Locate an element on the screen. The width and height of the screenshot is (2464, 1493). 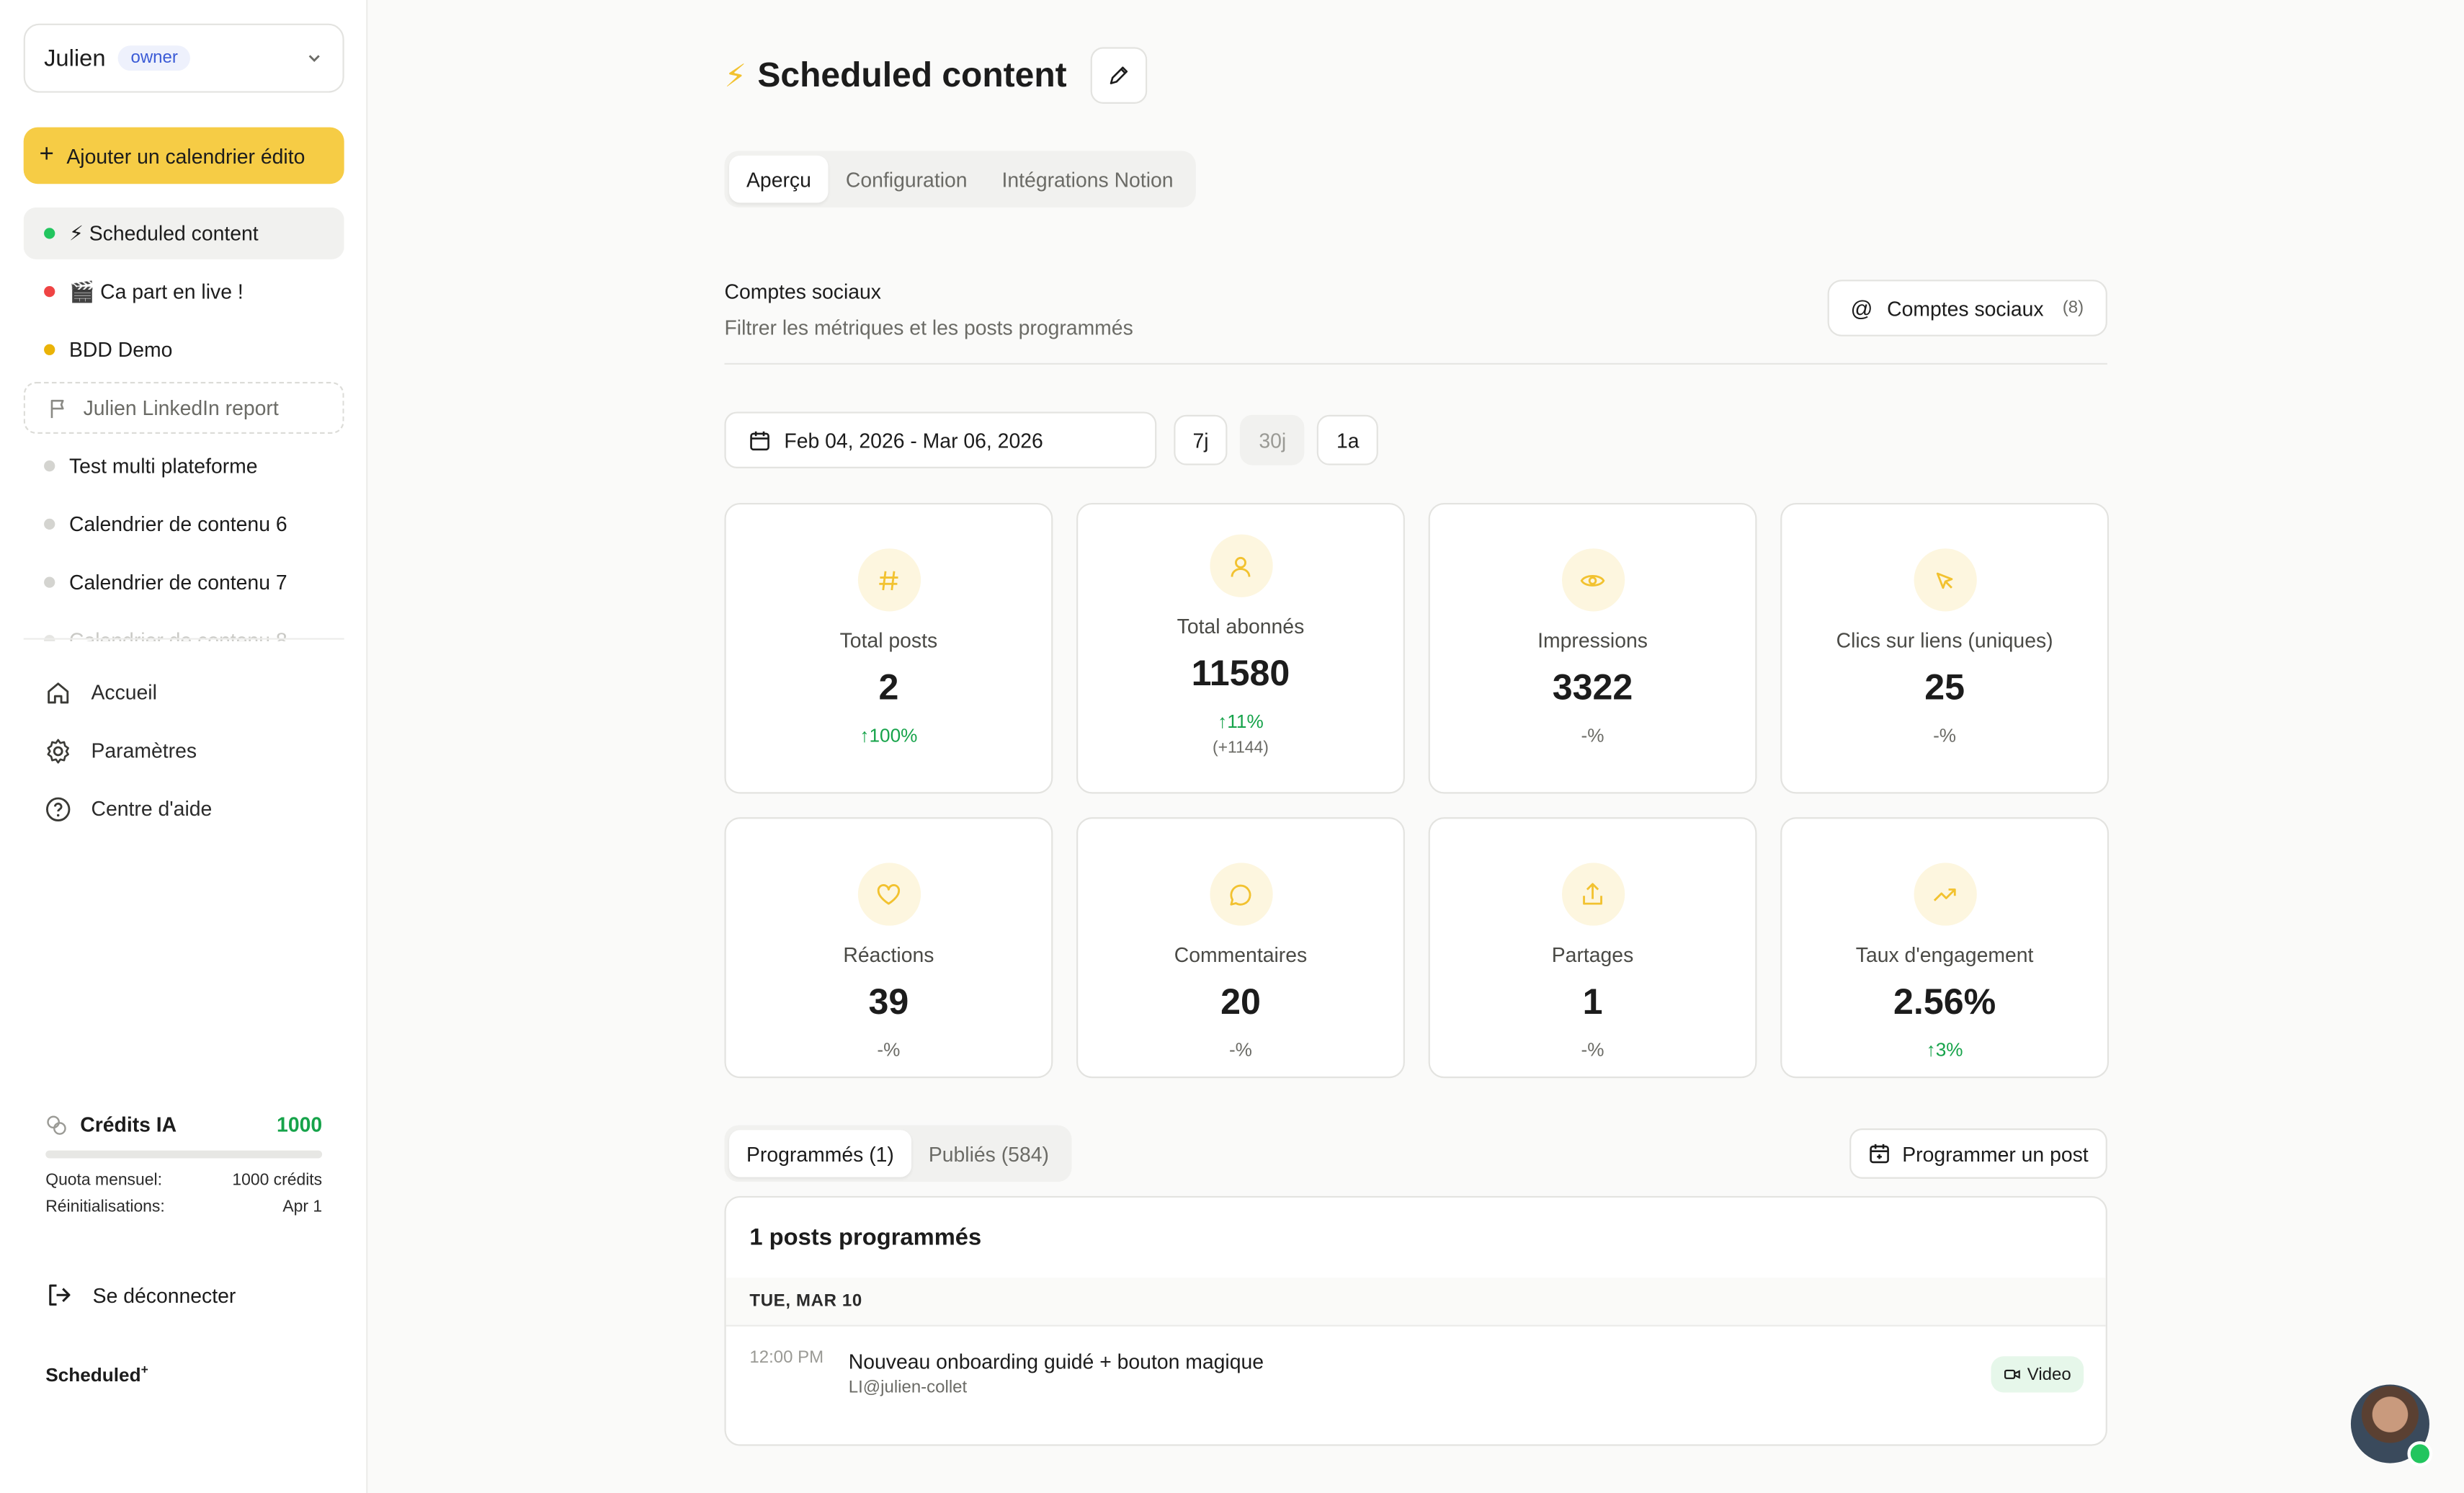
calendar-label: Calendrier de contenu 6 is located at coordinates (177, 524).